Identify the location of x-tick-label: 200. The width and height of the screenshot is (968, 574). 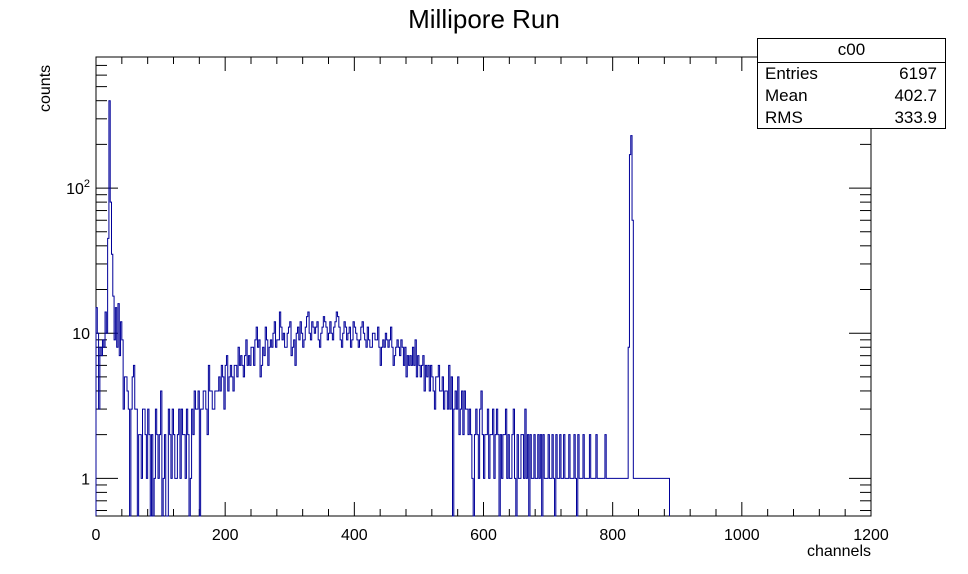
(225, 535).